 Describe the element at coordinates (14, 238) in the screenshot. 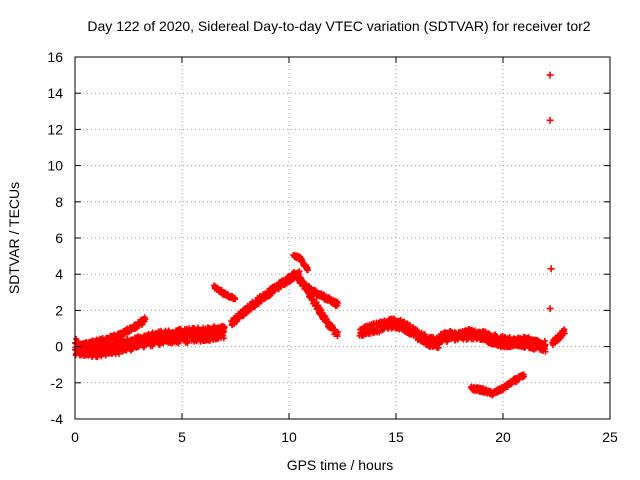

I see `y-axis-label: SDTVAR / TECUs` at that location.